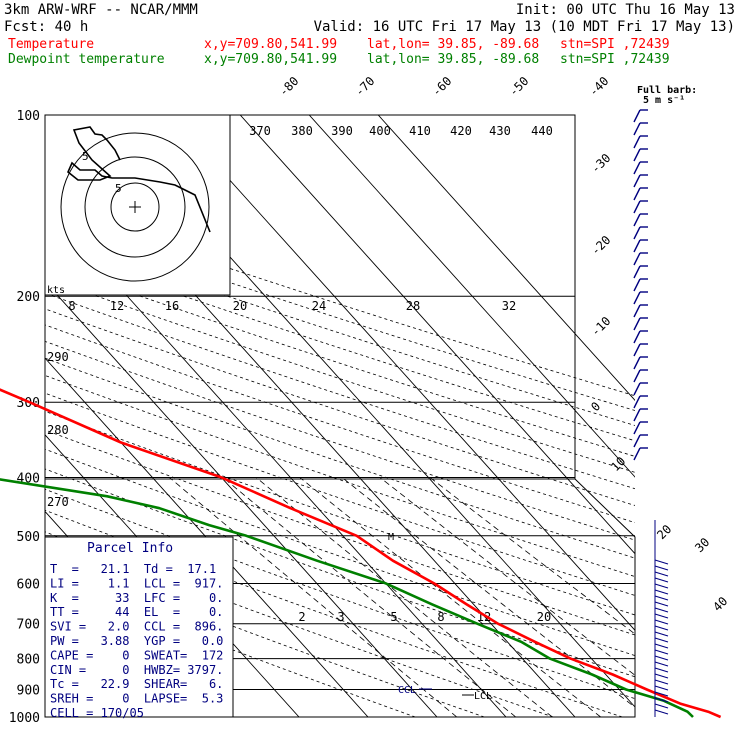 This screenshot has height=740, width=740. I want to click on isotherm-label: -50, so click(518, 86).